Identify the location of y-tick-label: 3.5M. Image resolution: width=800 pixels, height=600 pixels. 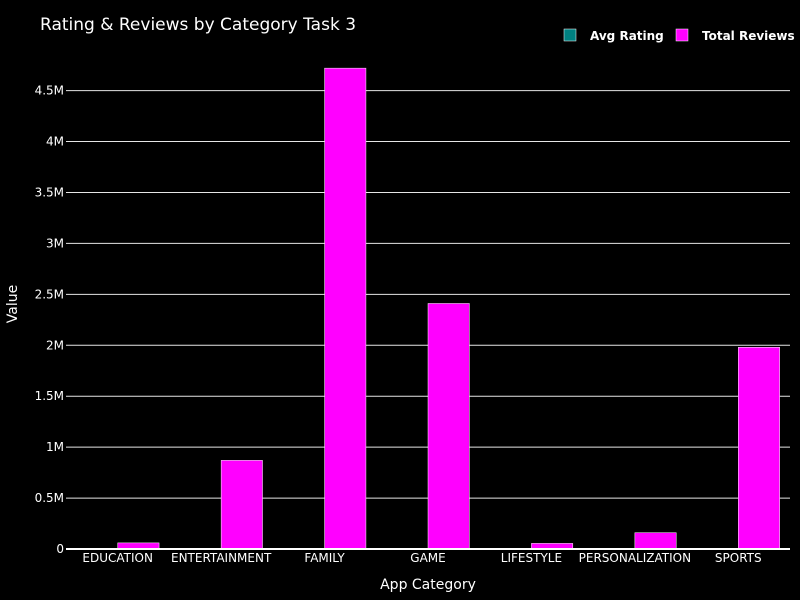
(49, 192).